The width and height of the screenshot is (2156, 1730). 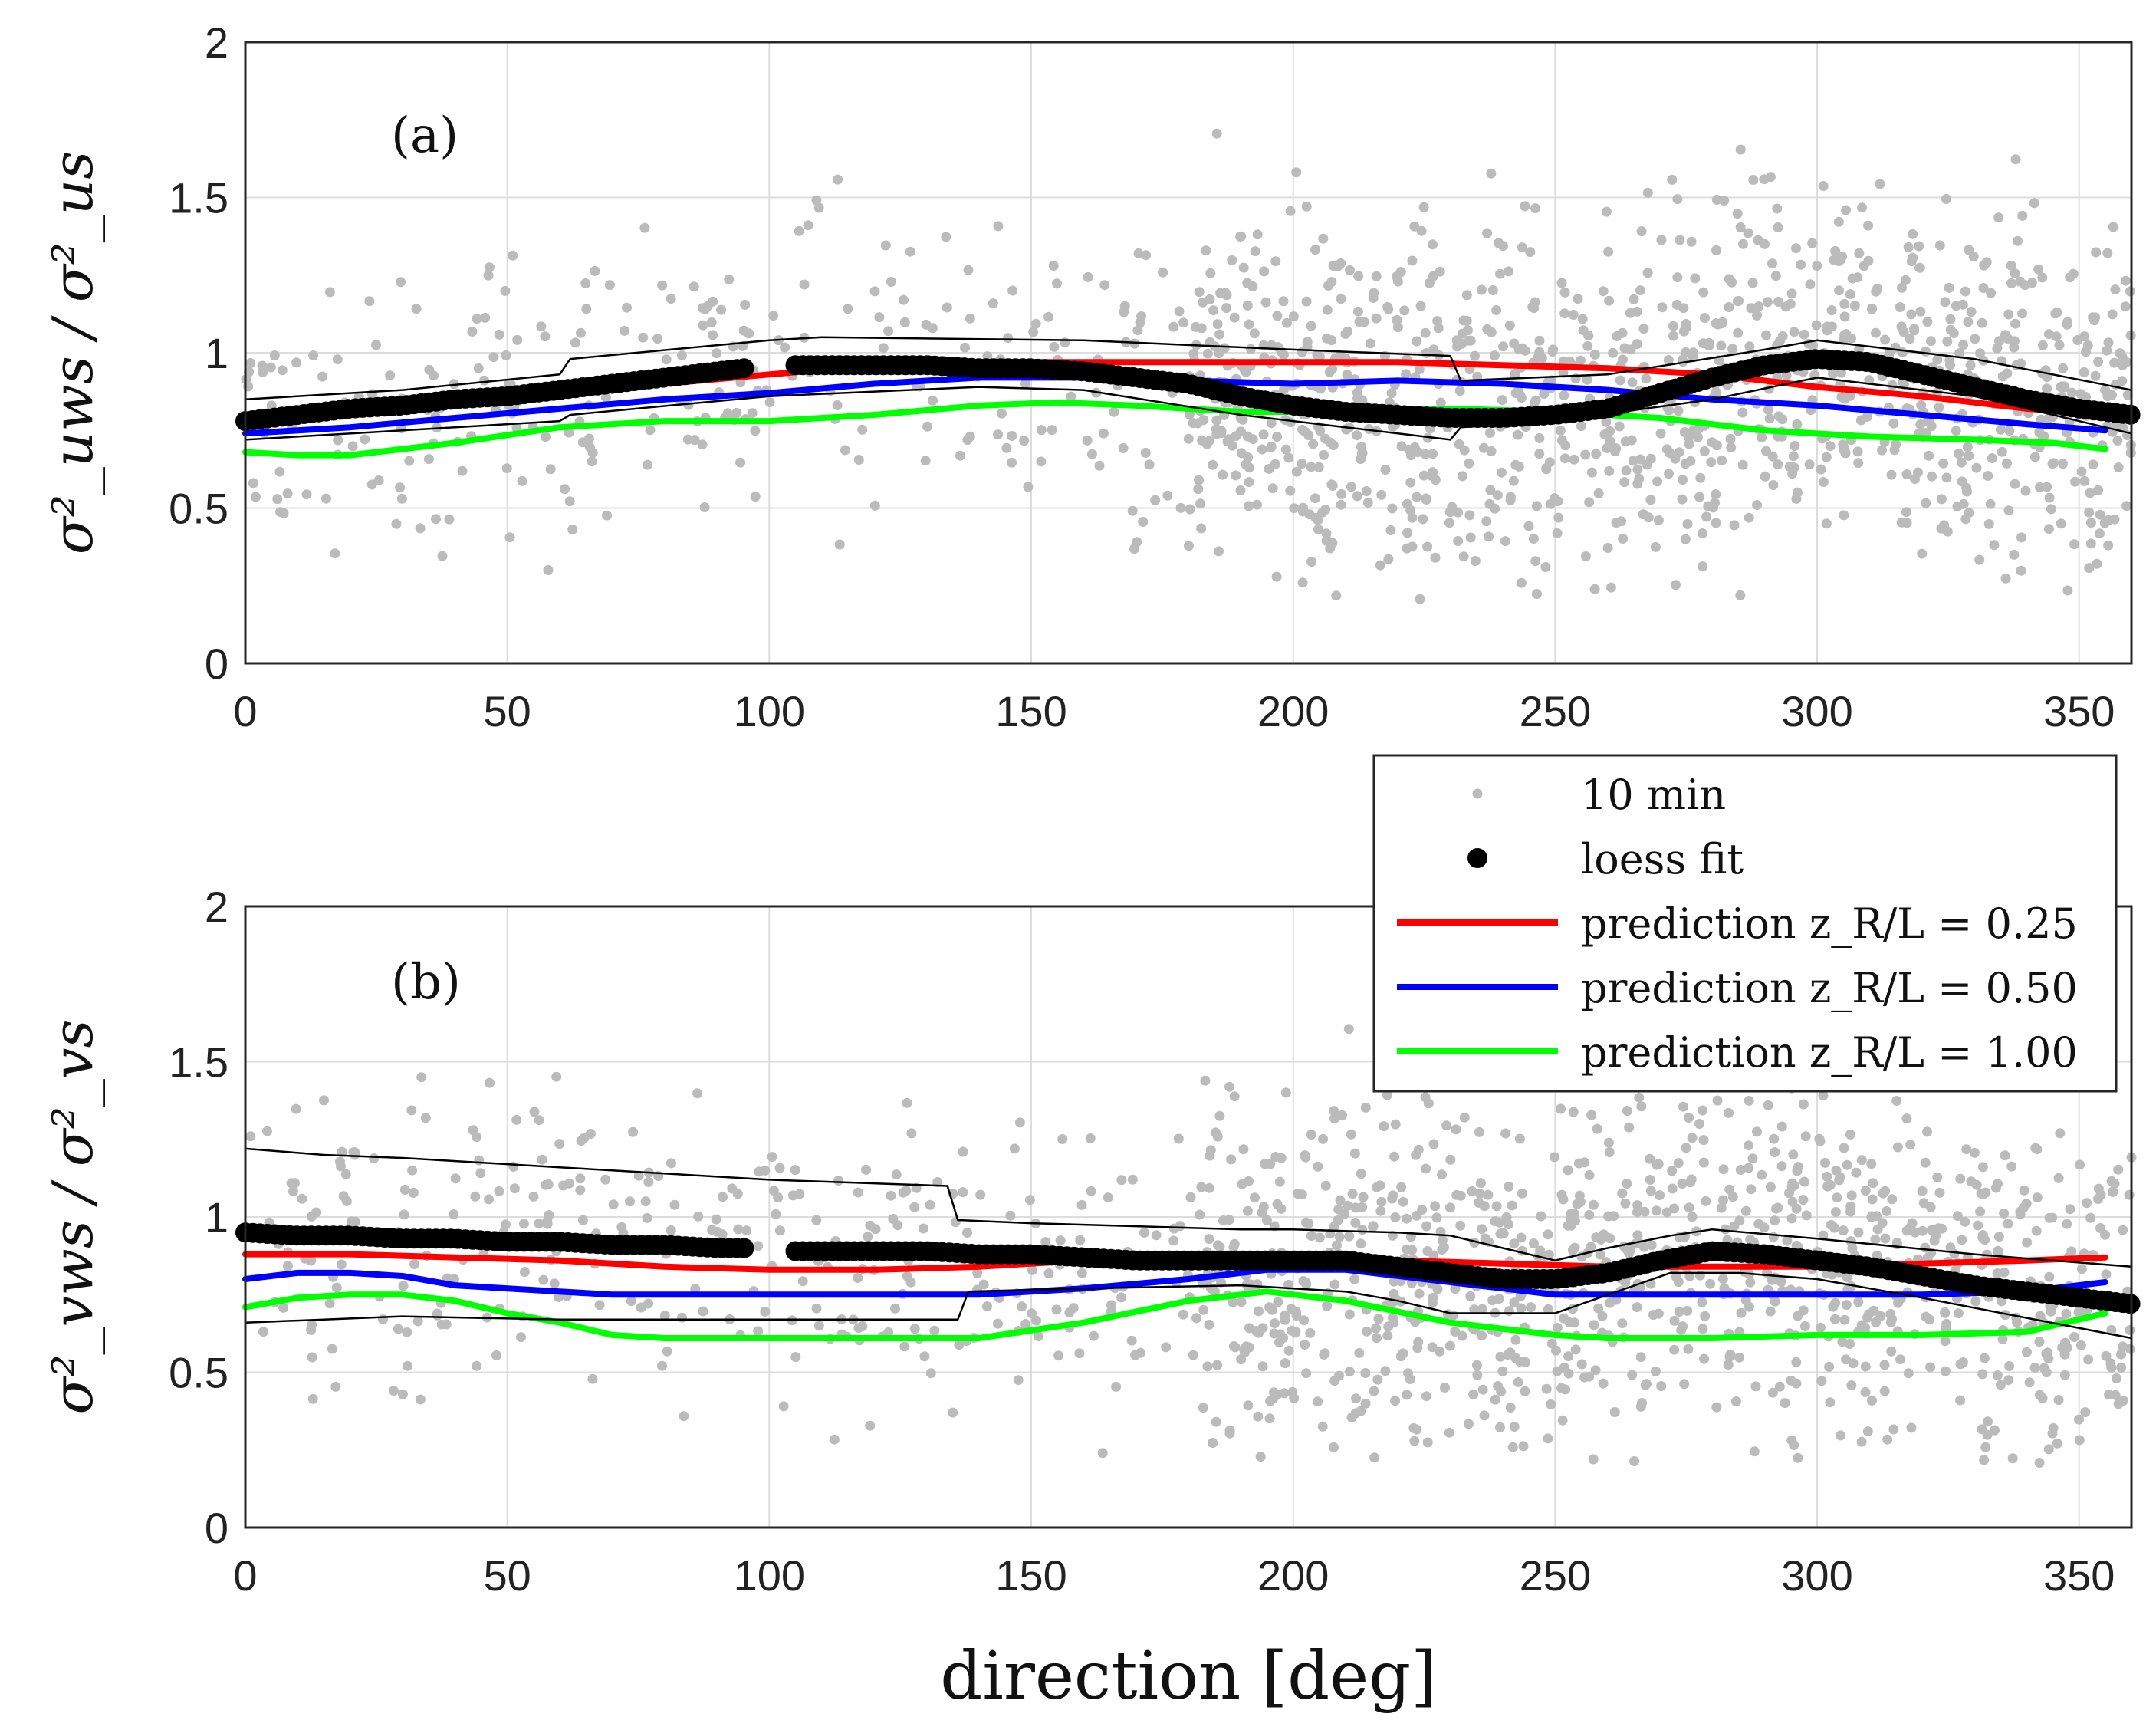 I want to click on legend-label-loess: loess fit, so click(x=1663, y=859).